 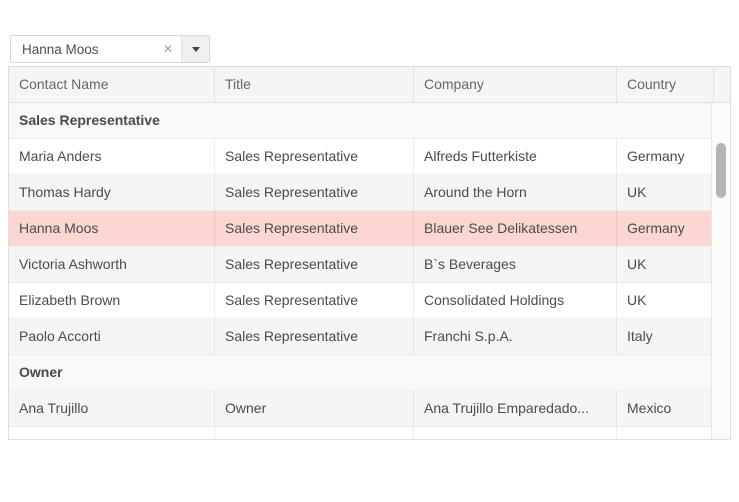 What do you see at coordinates (64, 84) in the screenshot?
I see `column-header-contact-name: Contact Name` at bounding box center [64, 84].